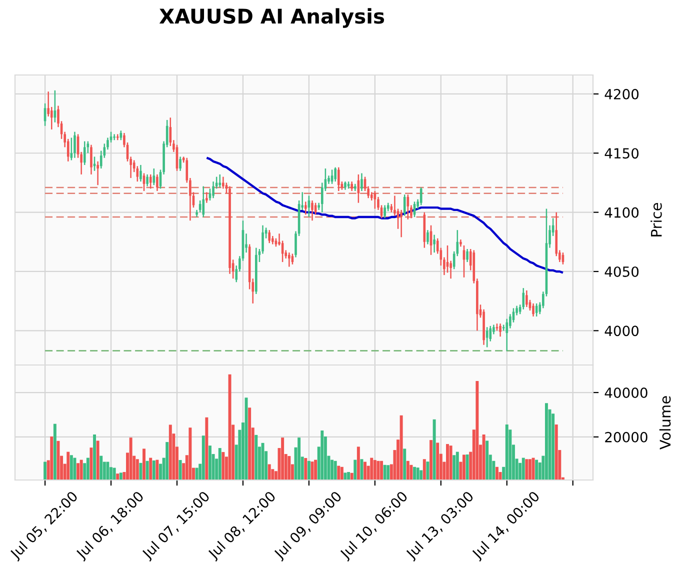 This screenshot has width=675, height=570. I want to click on y-tick-label: 40000, so click(626, 392).